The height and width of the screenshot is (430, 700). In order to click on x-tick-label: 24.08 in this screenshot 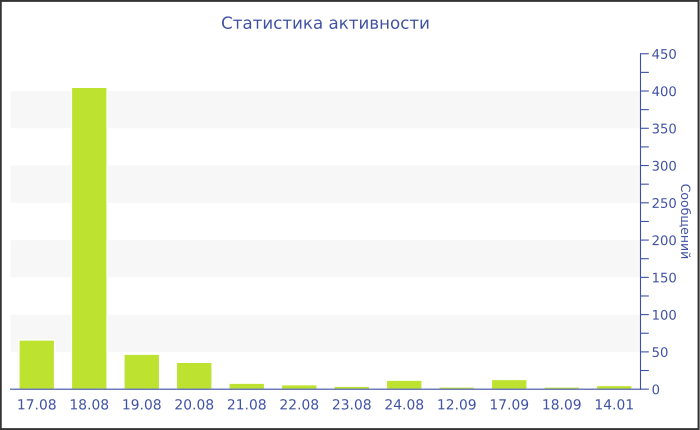, I will do `click(404, 404)`.